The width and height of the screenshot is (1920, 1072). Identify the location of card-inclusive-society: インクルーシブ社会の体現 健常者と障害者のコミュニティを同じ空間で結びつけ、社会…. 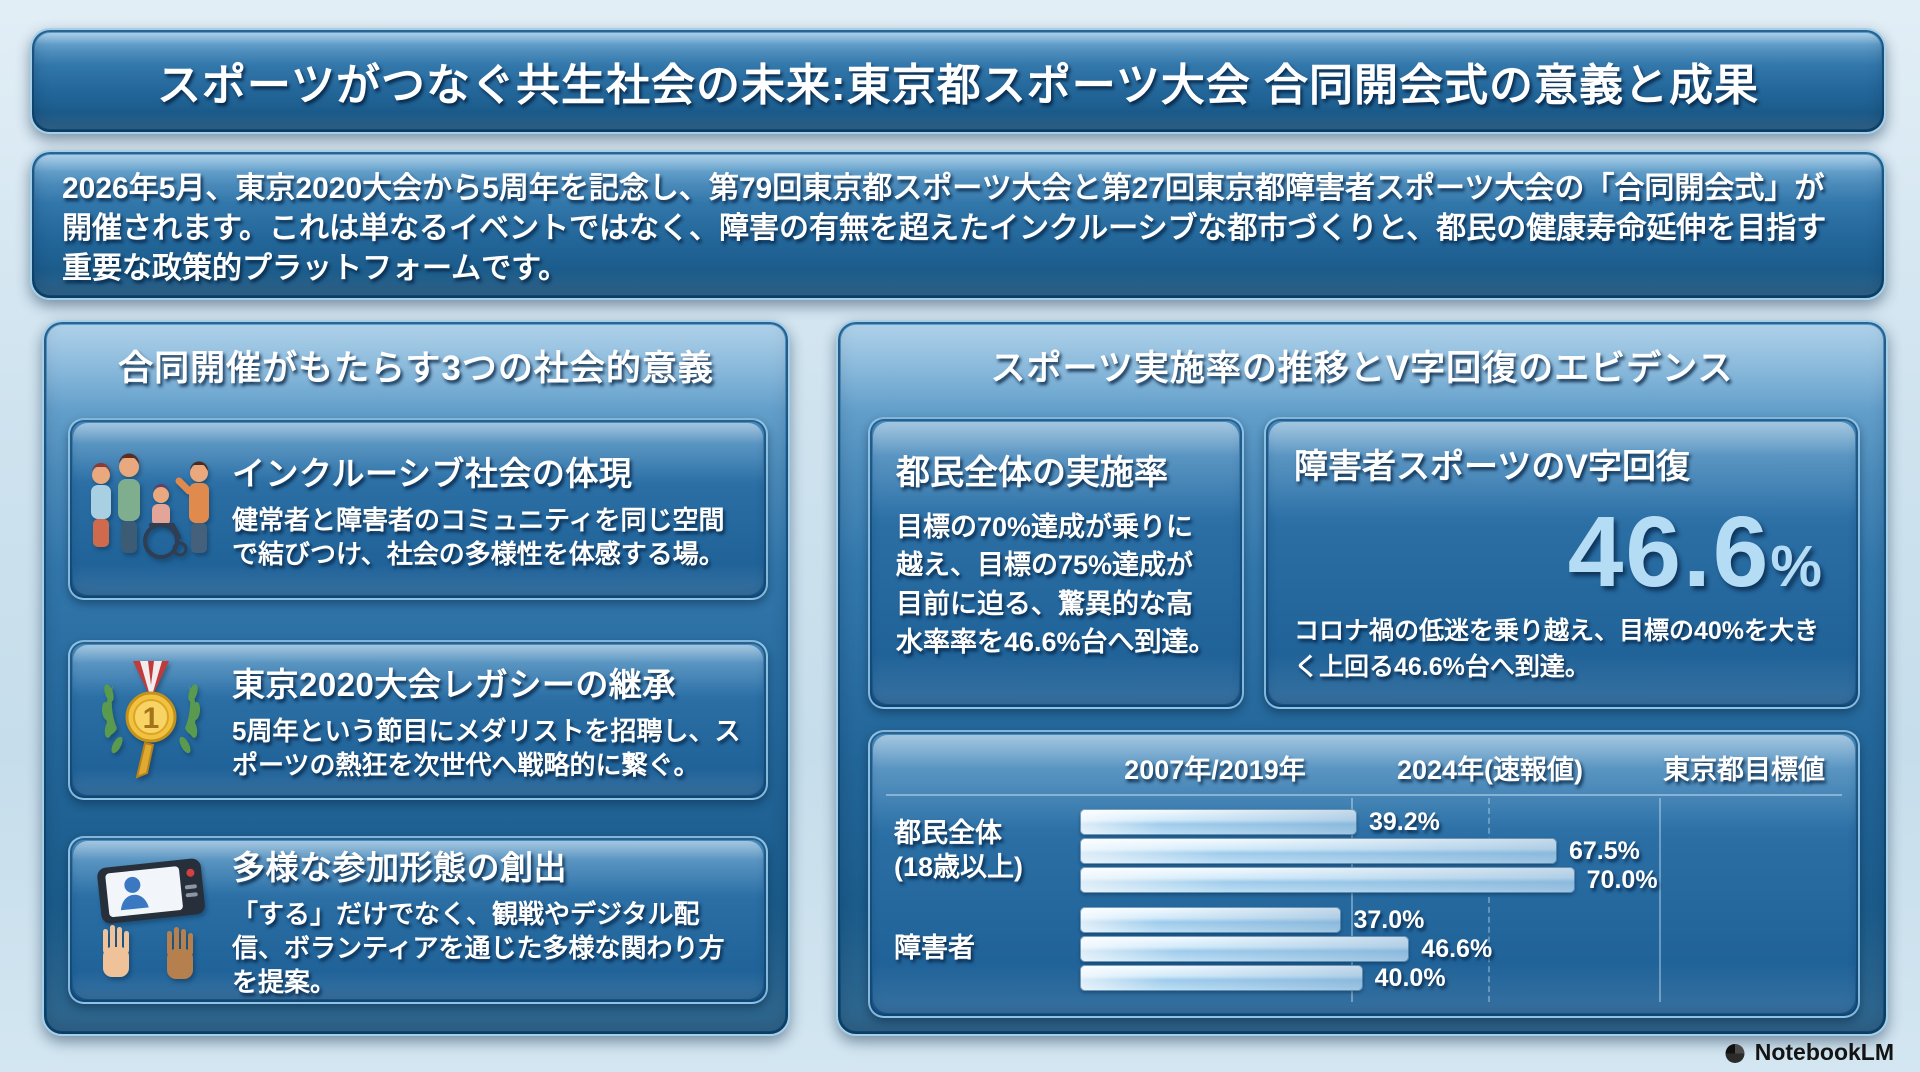
(418, 509).